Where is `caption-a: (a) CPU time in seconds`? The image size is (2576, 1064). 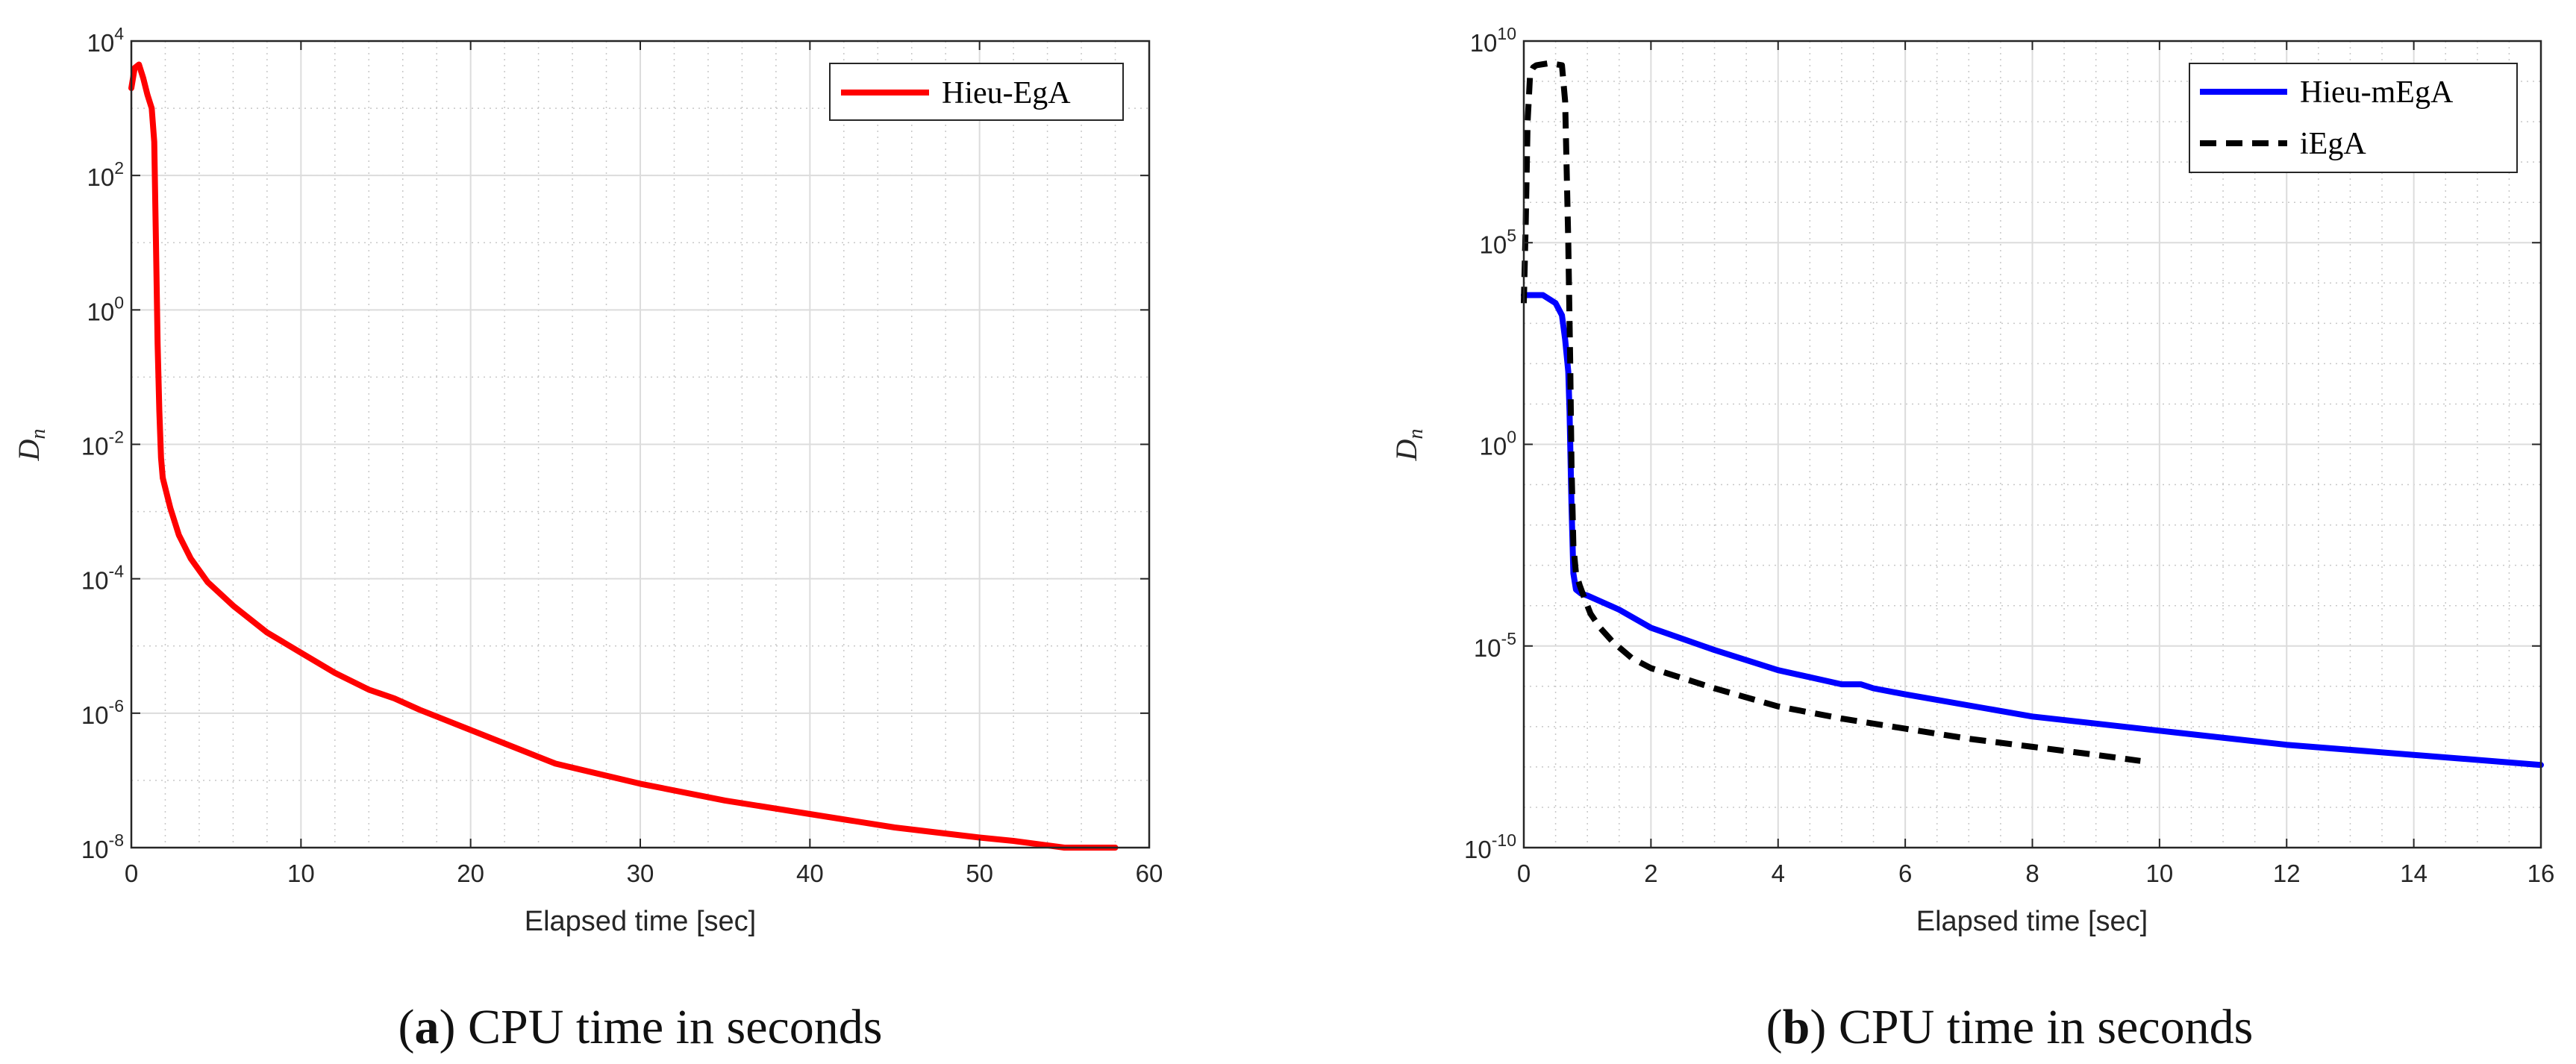 caption-a: (a) CPU time in seconds is located at coordinates (640, 1027).